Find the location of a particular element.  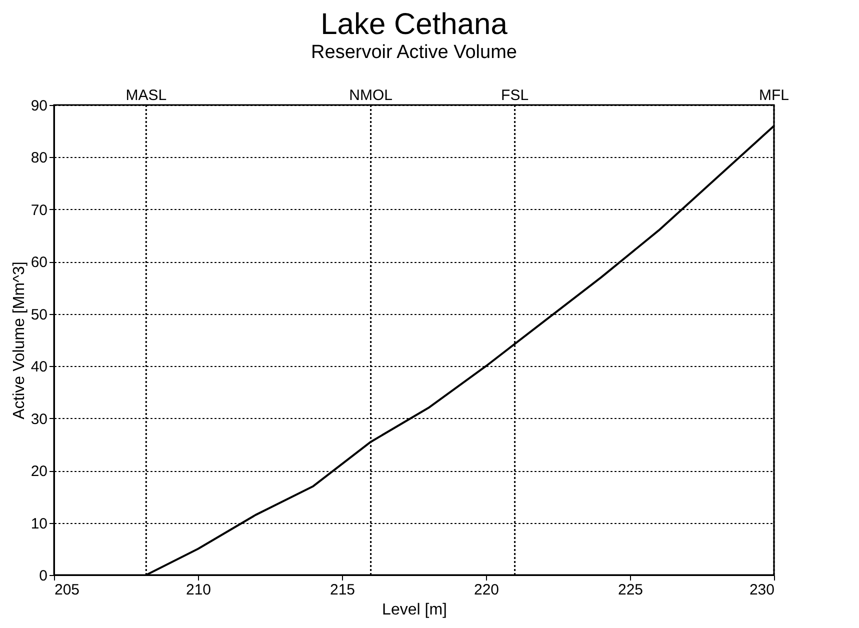

y-tick-label: 70 is located at coordinates (39, 210).